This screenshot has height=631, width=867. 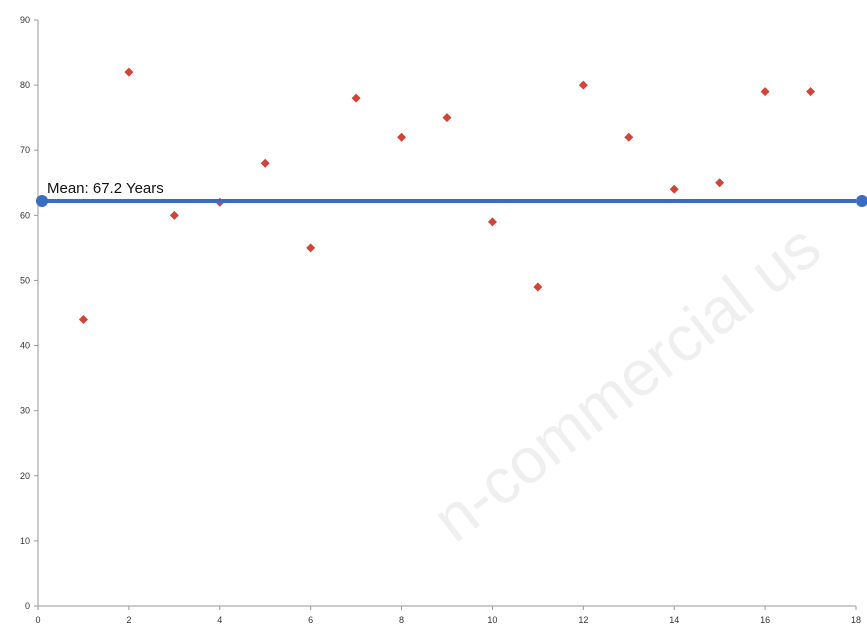 What do you see at coordinates (29, 313) in the screenshot?
I see `y-axis: 0 10 20 30 40 50 60 70 80 90` at bounding box center [29, 313].